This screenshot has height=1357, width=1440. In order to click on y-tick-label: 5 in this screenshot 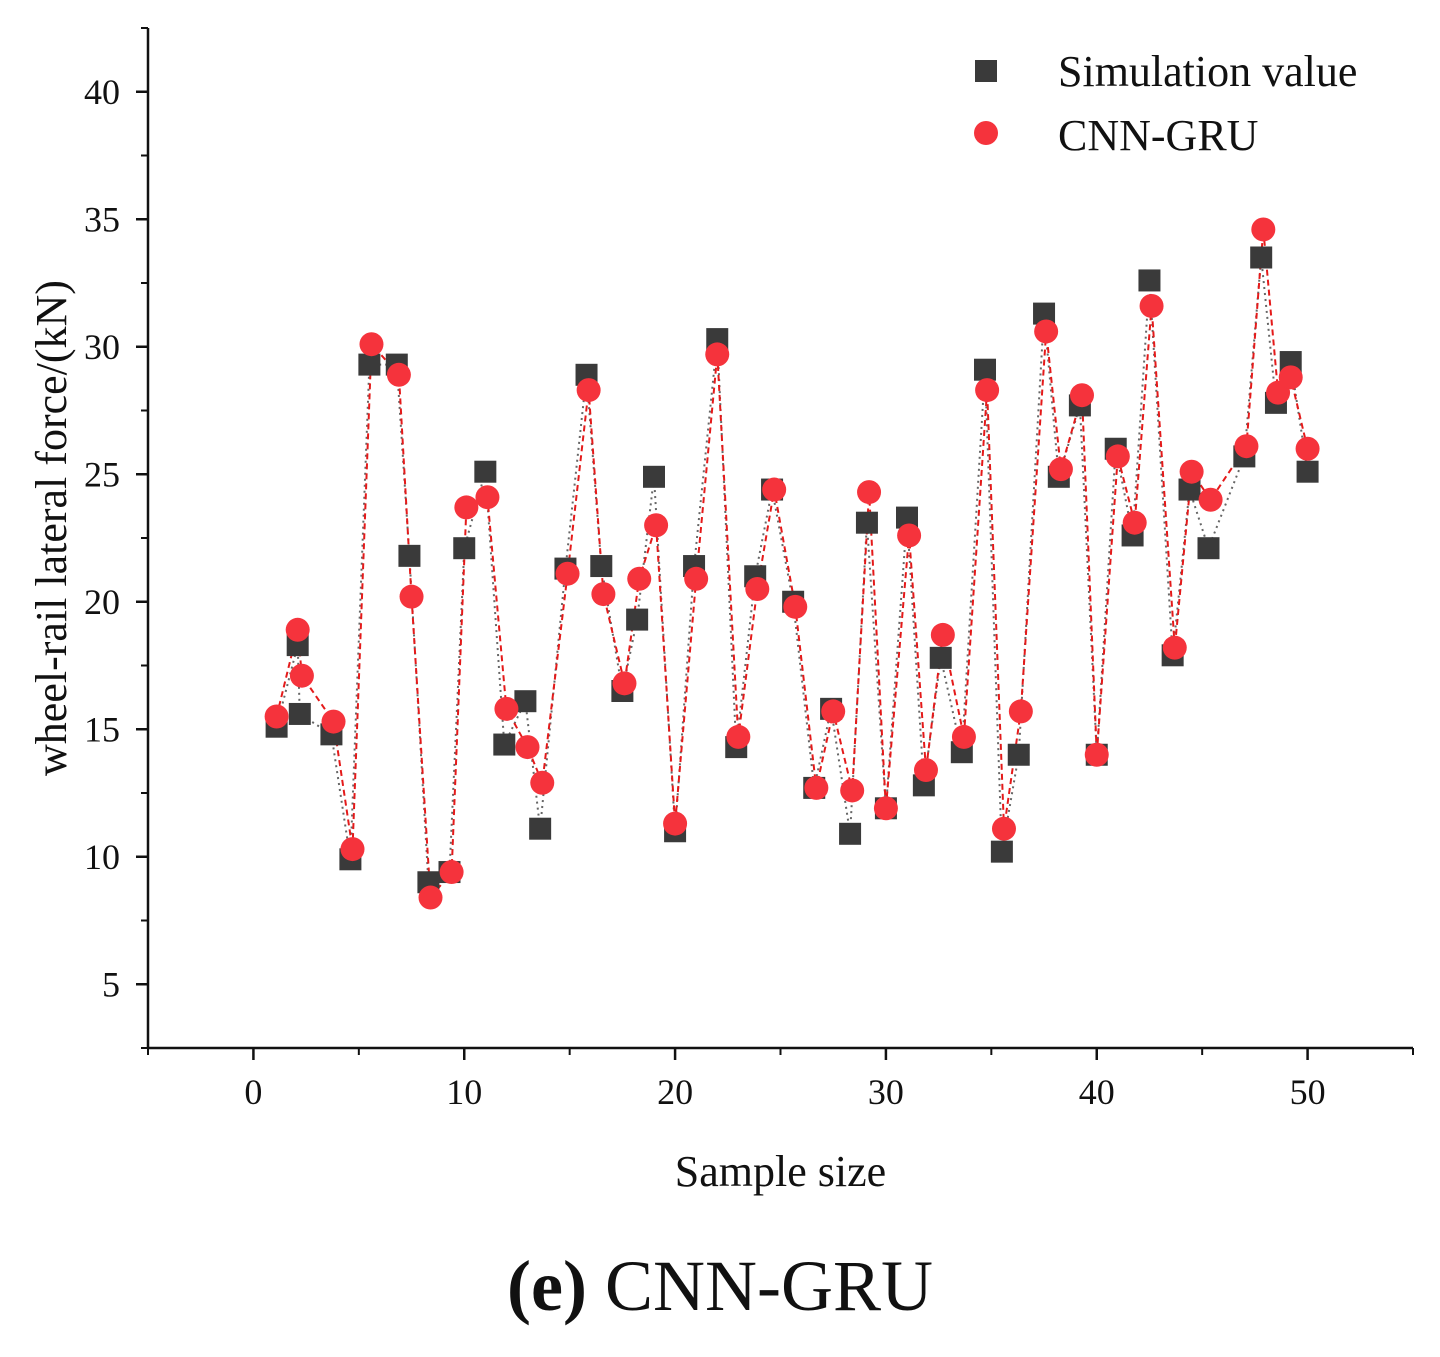, I will do `click(111, 984)`.